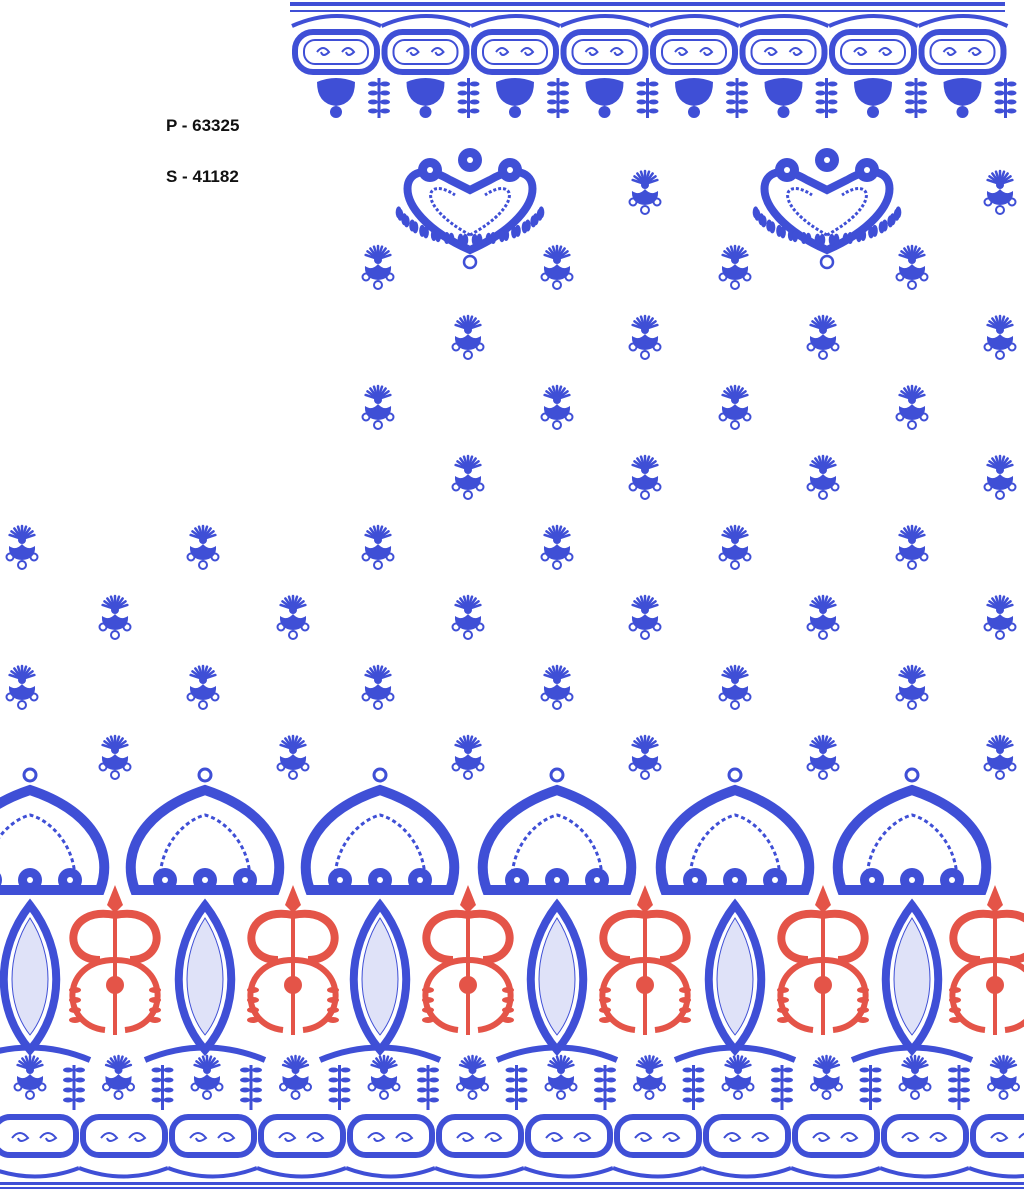 This screenshot has width=1024, height=1190. I want to click on pattern-code-label: P - 63325, so click(203, 125).